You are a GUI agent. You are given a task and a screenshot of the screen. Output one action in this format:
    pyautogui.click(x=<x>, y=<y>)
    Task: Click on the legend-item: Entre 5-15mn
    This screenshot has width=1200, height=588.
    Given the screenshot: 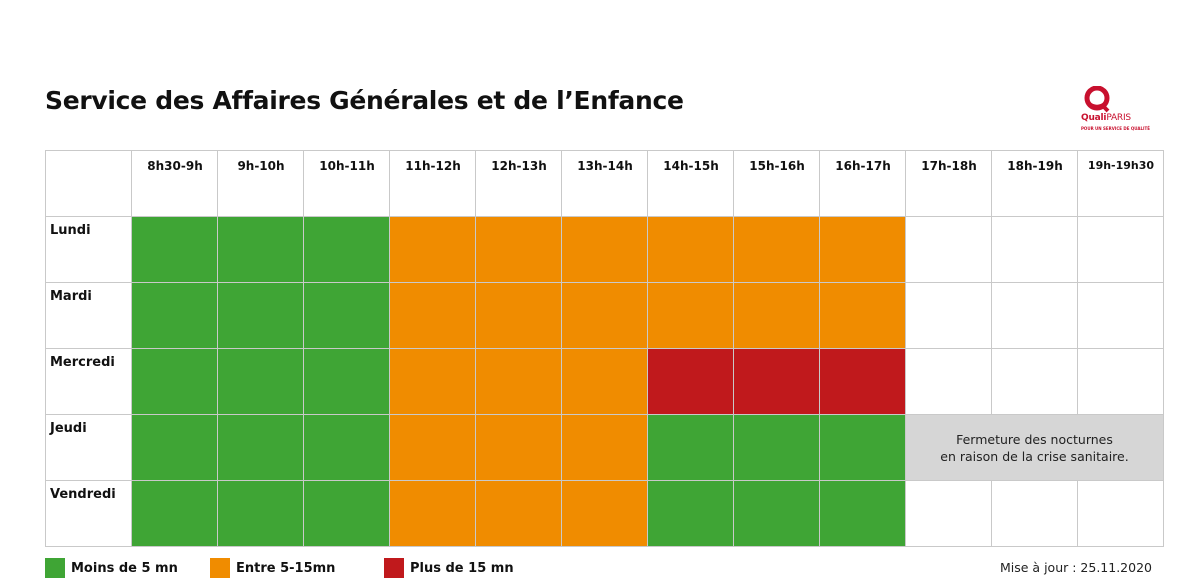 What is the action you would take?
    pyautogui.click(x=272, y=568)
    